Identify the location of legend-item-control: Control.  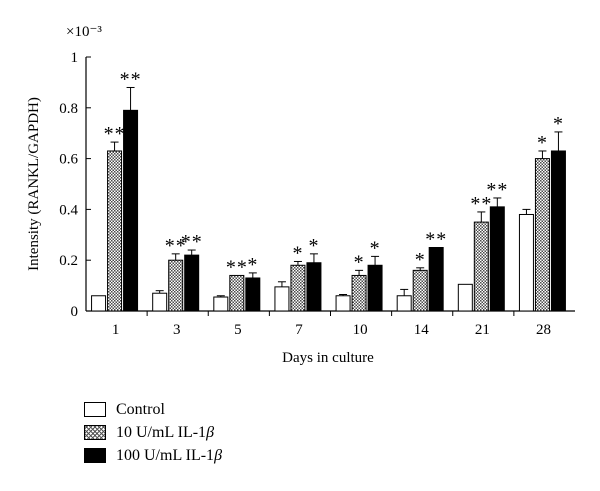
(153, 409).